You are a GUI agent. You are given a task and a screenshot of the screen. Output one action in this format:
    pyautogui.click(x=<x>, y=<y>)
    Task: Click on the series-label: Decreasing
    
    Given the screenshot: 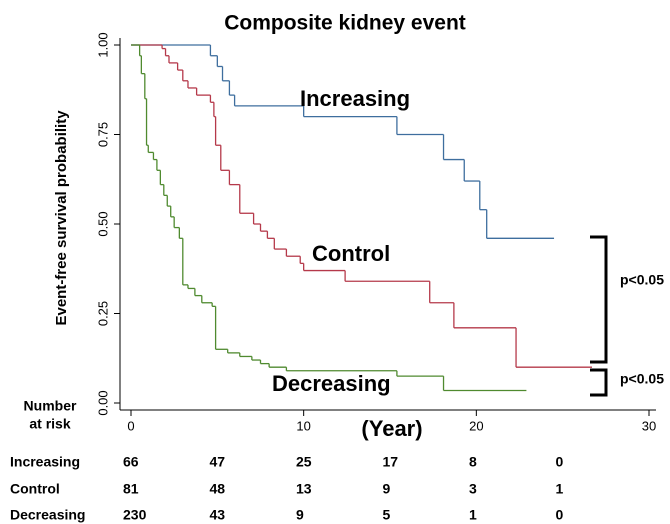 What is the action you would take?
    pyautogui.click(x=331, y=383)
    